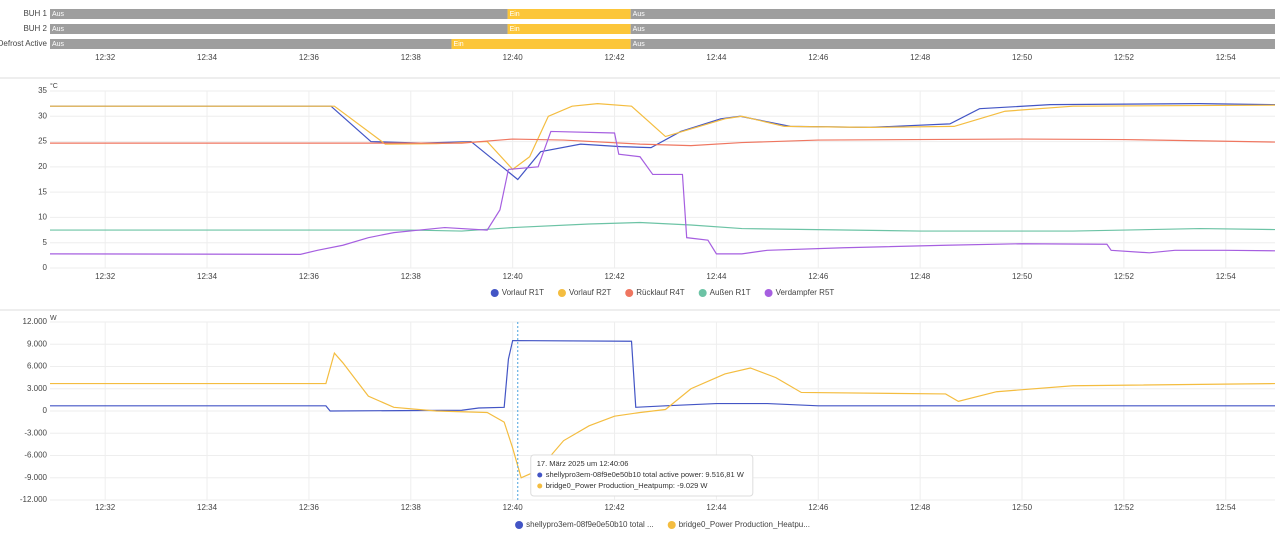 The width and height of the screenshot is (1280, 537). What do you see at coordinates (35, 455) in the screenshot?
I see `y-tick-label: -6.000` at bounding box center [35, 455].